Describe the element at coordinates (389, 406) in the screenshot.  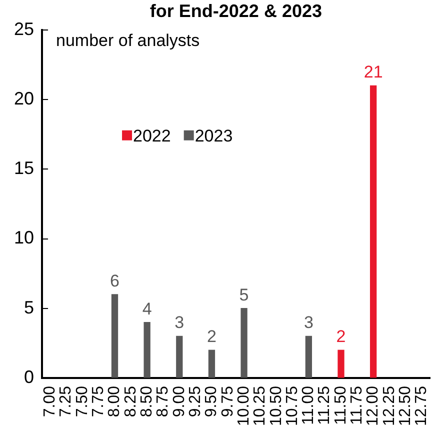
I see `x-tick-label: 12.25` at that location.